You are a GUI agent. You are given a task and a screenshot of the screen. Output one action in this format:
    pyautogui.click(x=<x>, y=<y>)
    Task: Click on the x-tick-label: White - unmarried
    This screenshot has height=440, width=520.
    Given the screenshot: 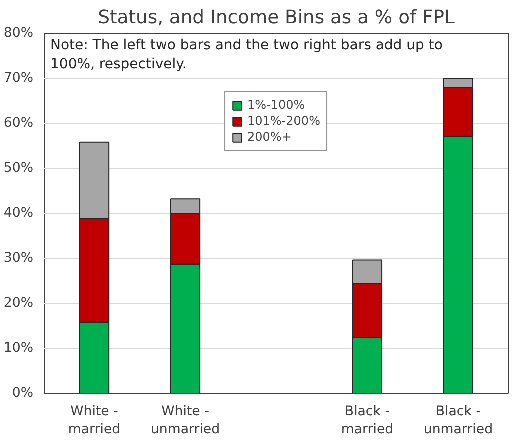 What is the action you would take?
    pyautogui.click(x=185, y=421)
    